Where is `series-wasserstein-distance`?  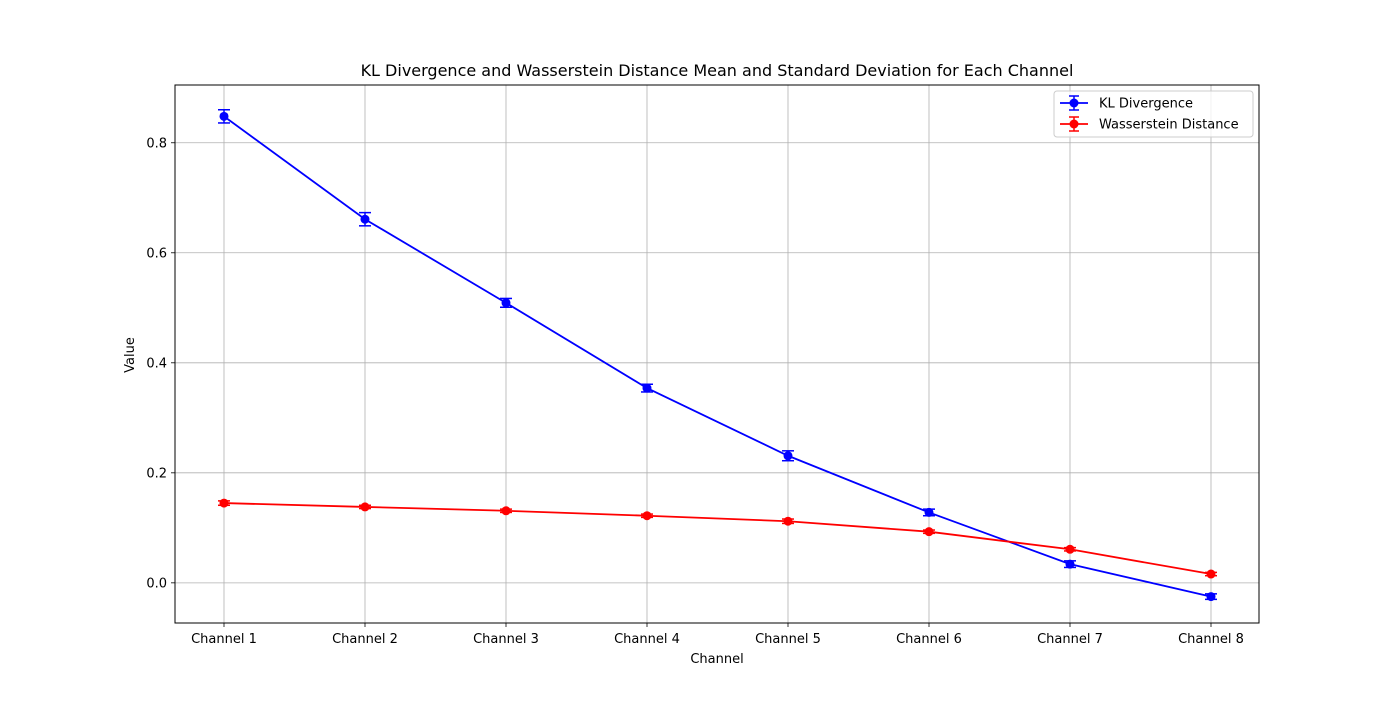
series-wasserstein-distance is located at coordinates (717, 538).